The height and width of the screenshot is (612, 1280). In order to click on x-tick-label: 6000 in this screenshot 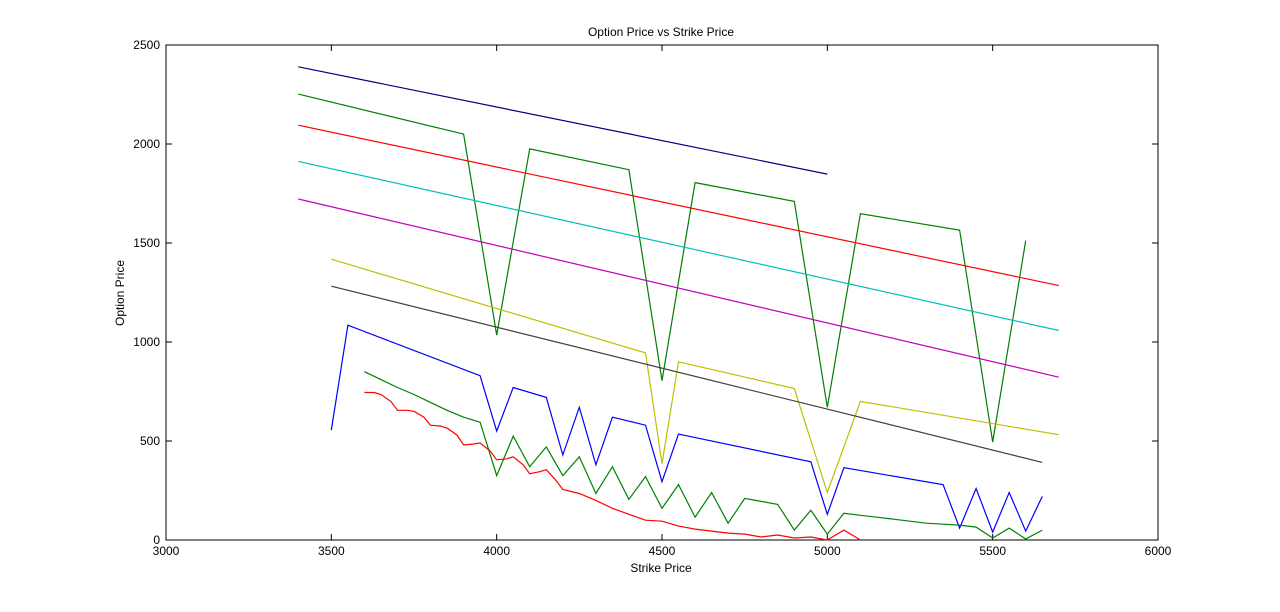, I will do `click(1158, 551)`.